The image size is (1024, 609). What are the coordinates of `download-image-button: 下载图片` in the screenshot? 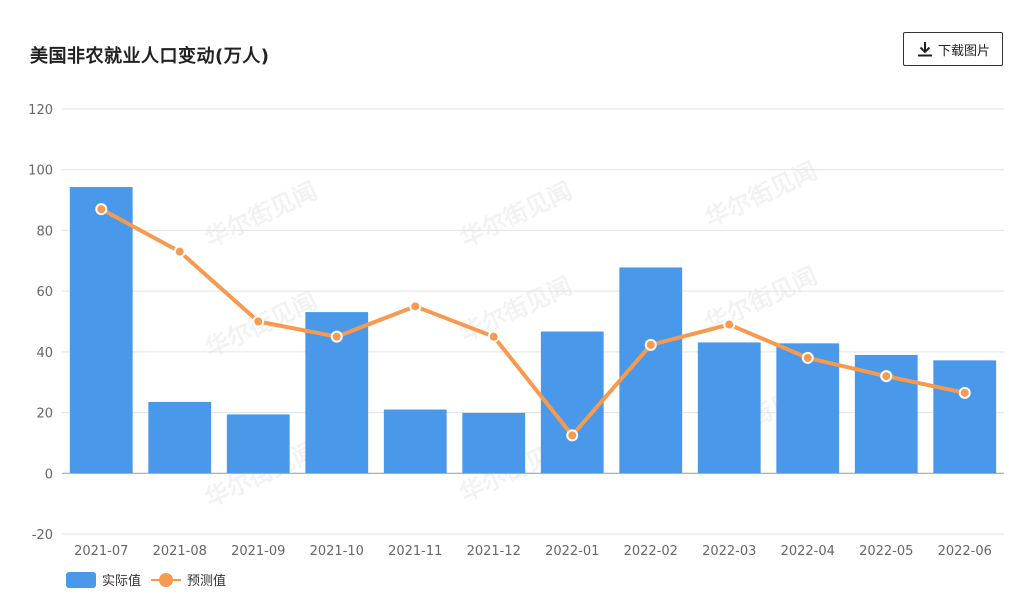 It's located at (953, 49).